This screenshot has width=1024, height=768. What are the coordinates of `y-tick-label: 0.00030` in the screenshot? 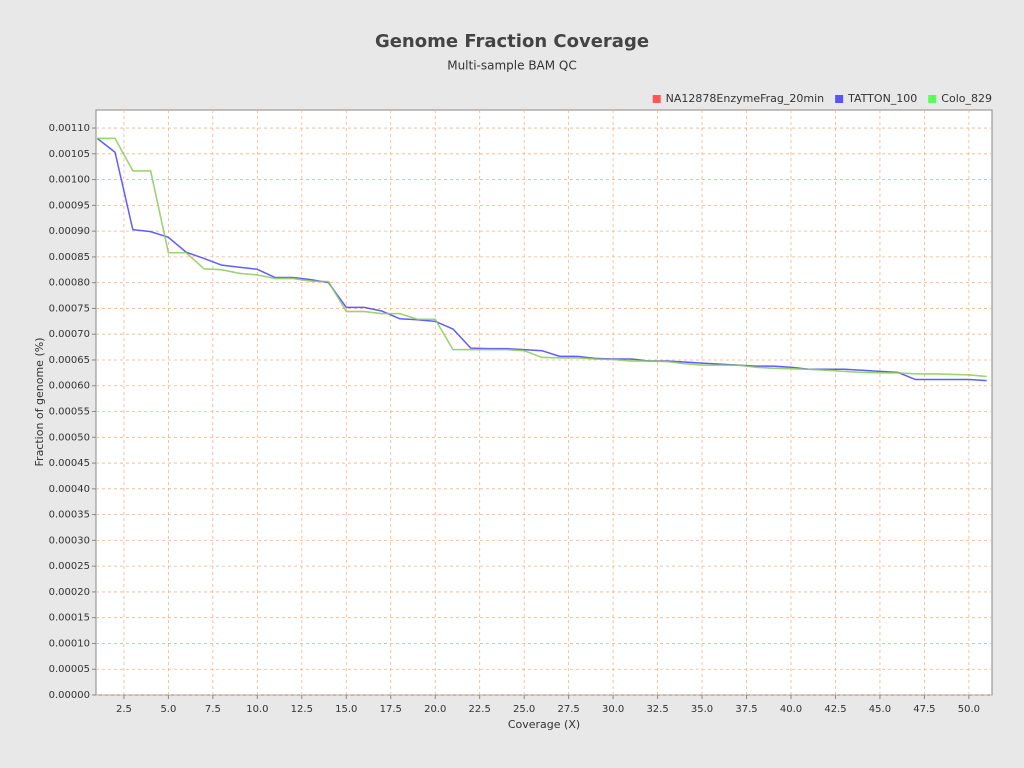 It's located at (69, 540).